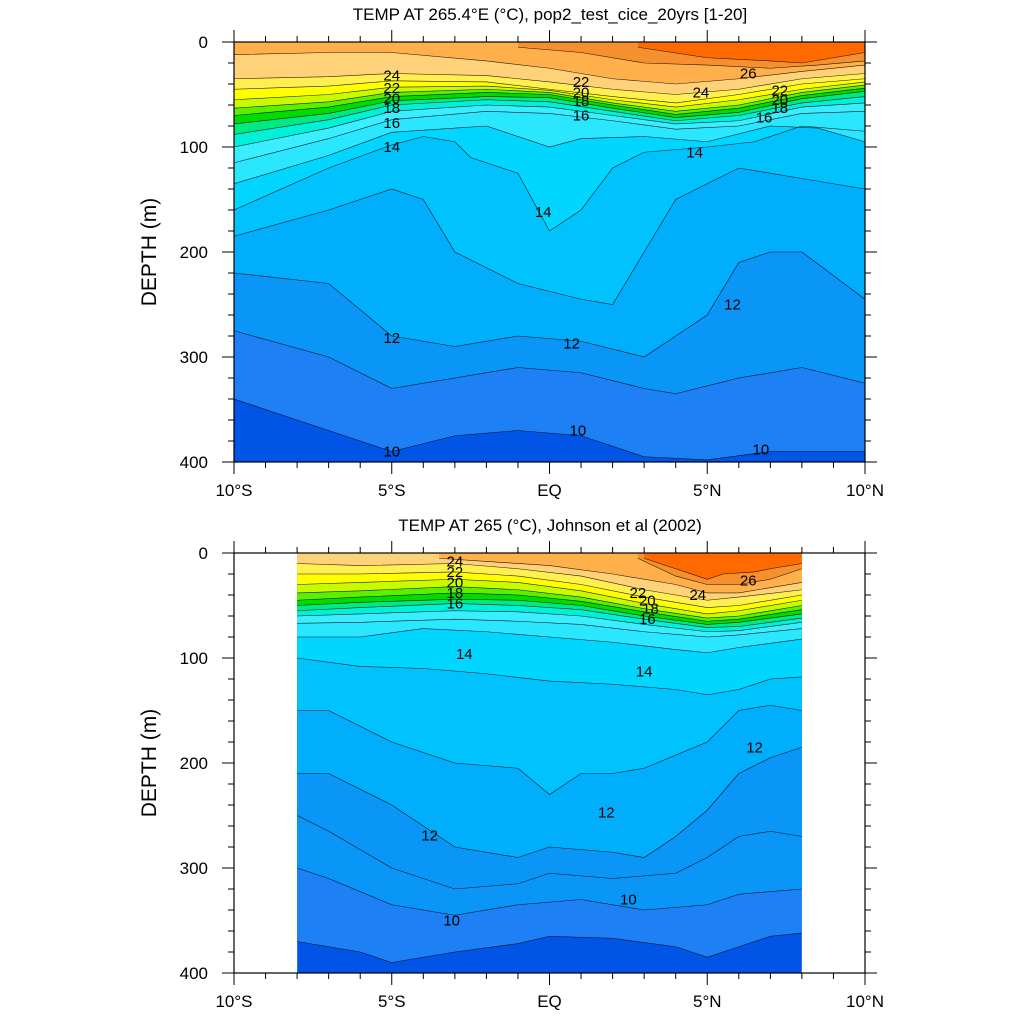 The height and width of the screenshot is (1024, 1024). Describe the element at coordinates (748, 74) in the screenshot. I see `contour-label: 26` at that location.